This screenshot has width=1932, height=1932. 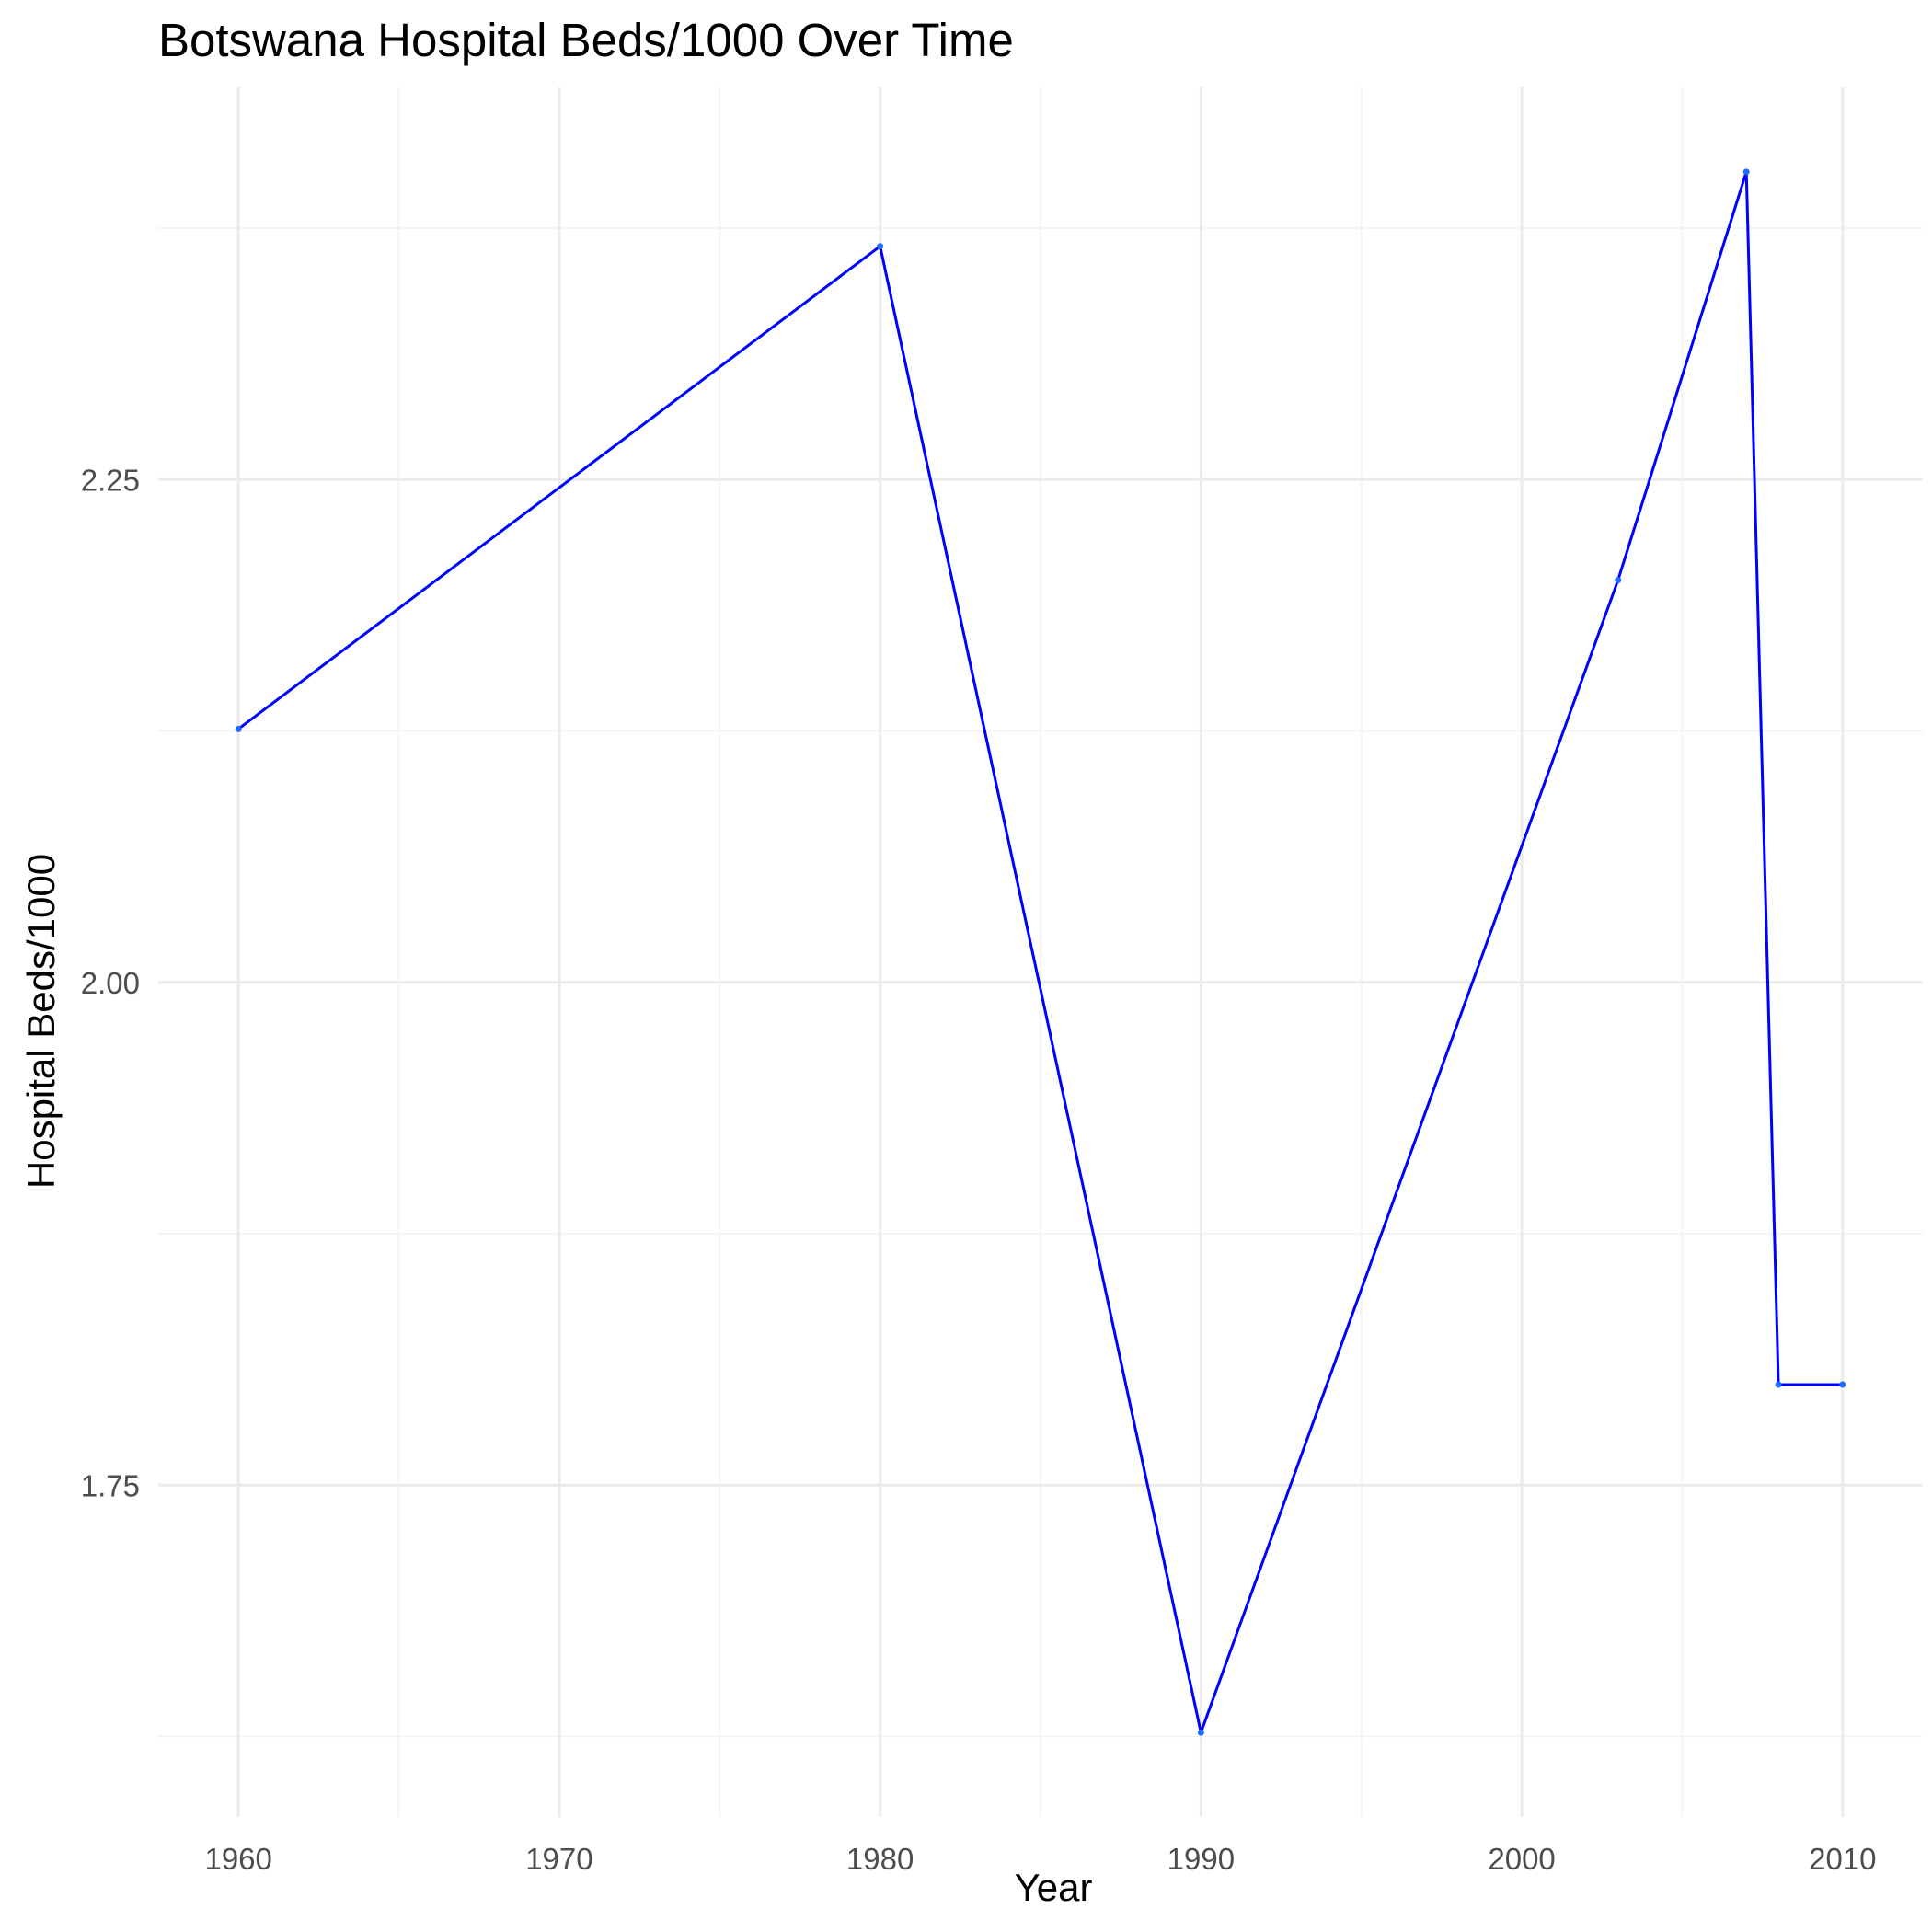 I want to click on x-tick-label: 2000, so click(x=1521, y=1859).